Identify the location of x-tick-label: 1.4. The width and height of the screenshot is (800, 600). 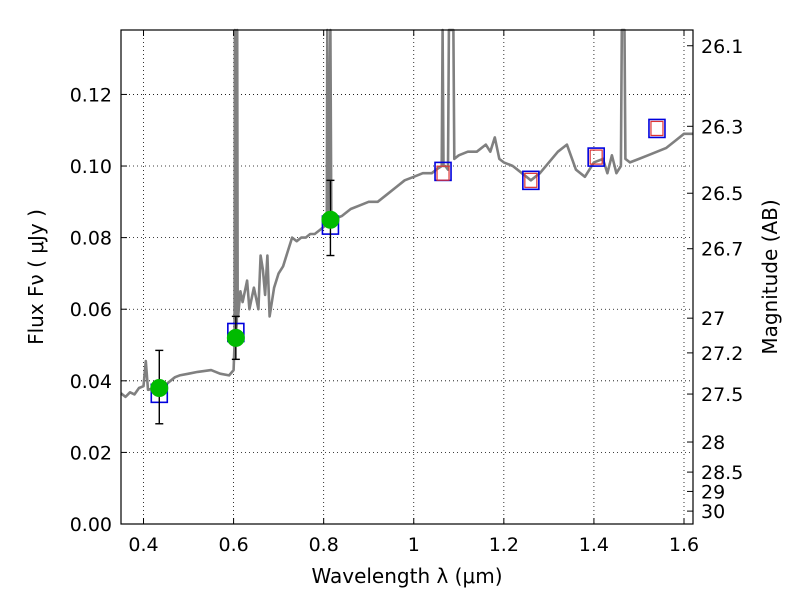
(594, 545).